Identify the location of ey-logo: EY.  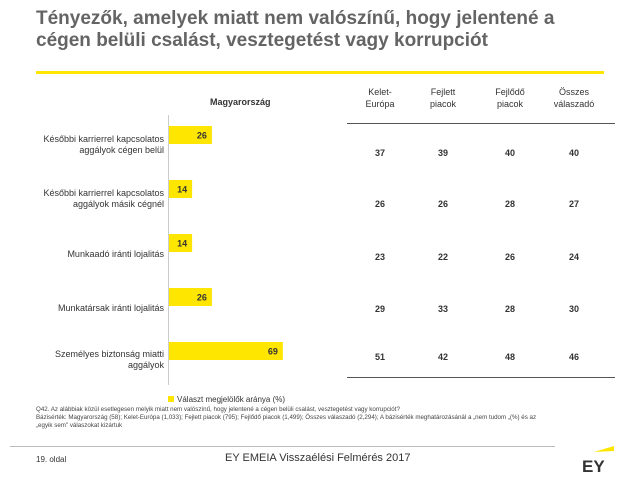
(598, 460).